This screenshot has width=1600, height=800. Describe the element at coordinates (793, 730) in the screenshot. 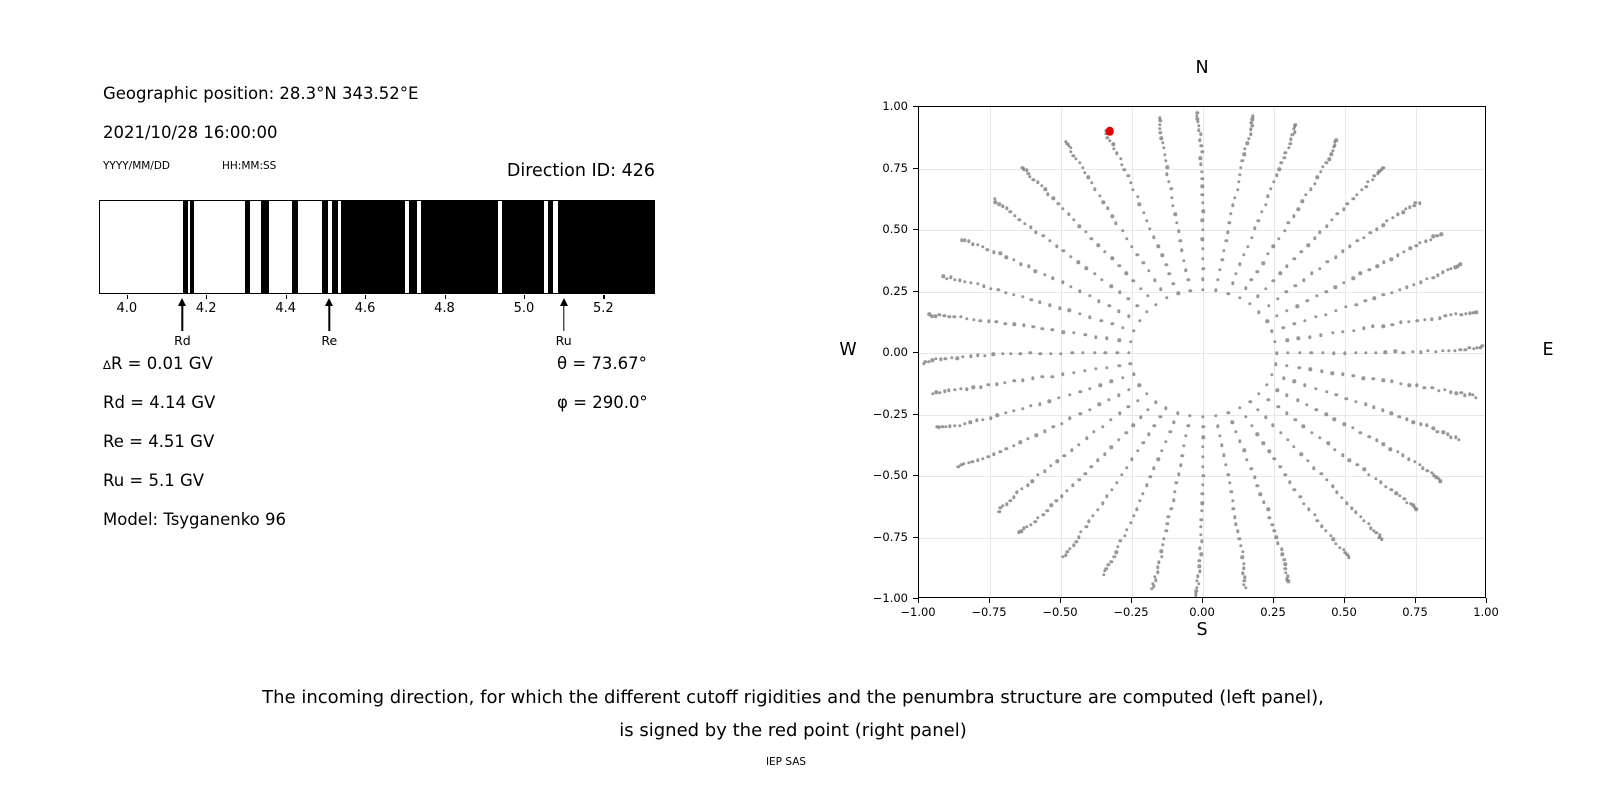

I see `caption-line-2: is signed by the red point (right panel)` at that location.